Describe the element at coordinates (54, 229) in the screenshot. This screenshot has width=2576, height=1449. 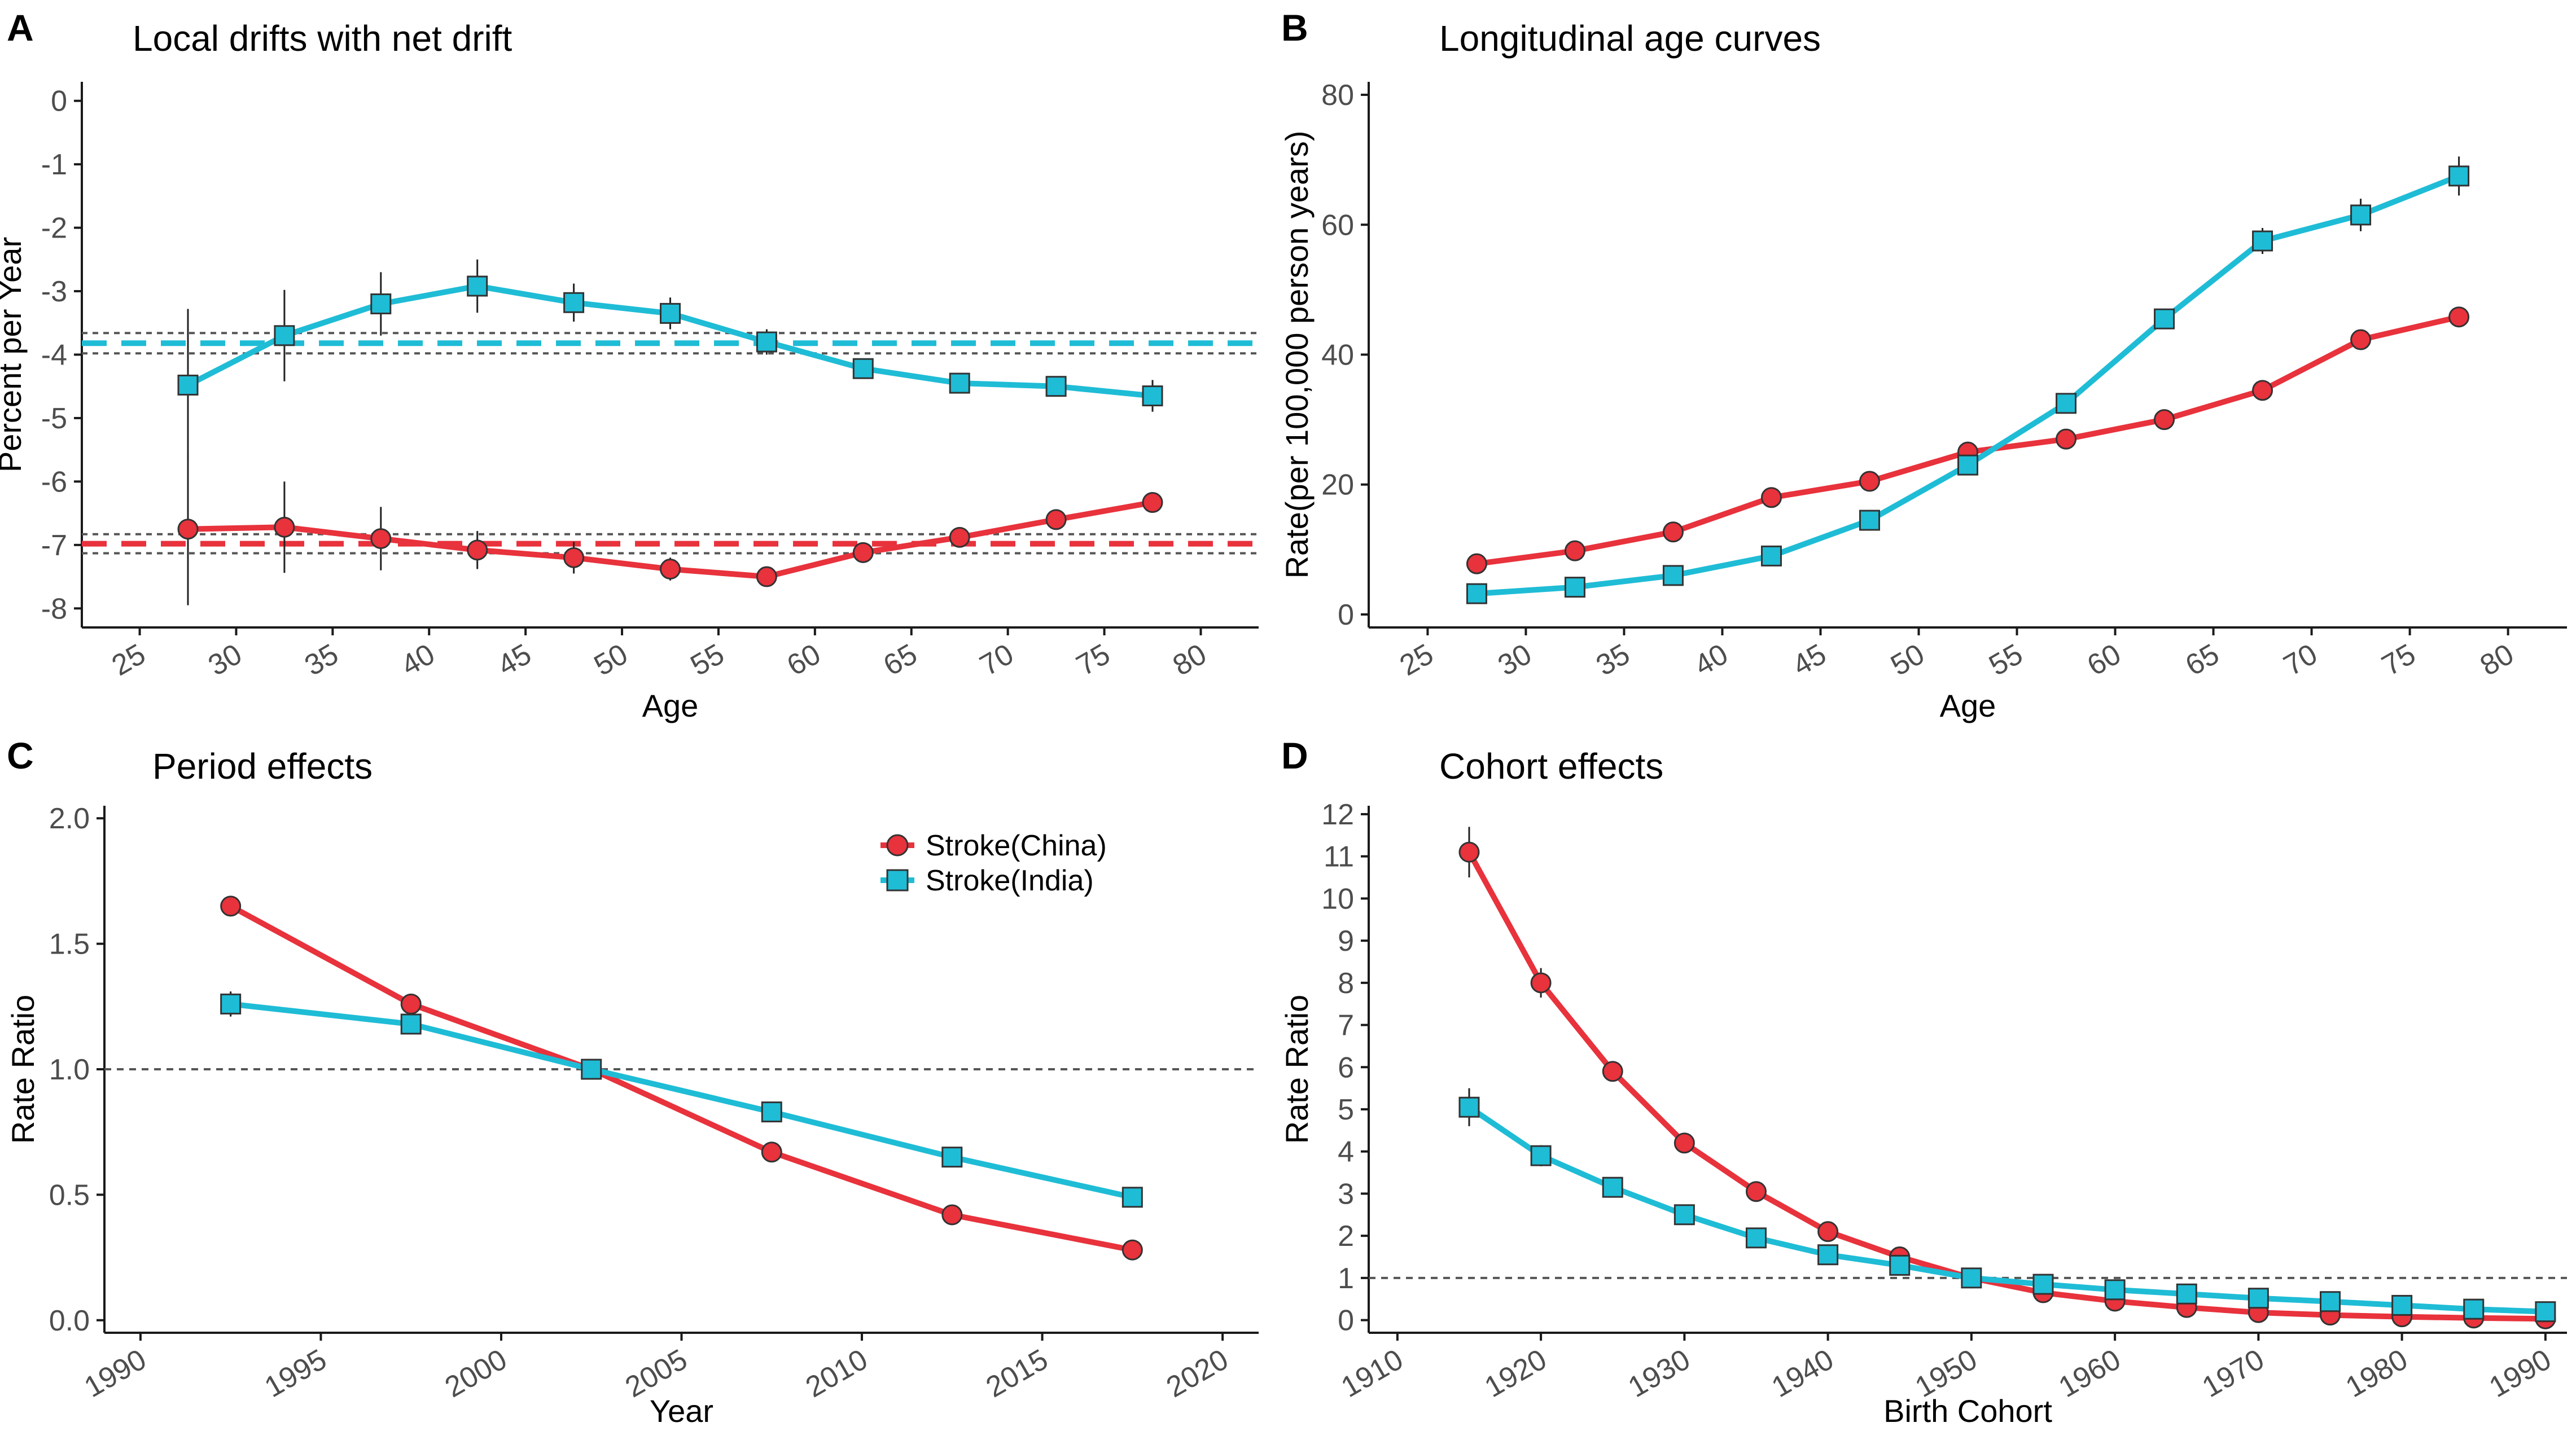
I see `y-tick-label: -2` at that location.